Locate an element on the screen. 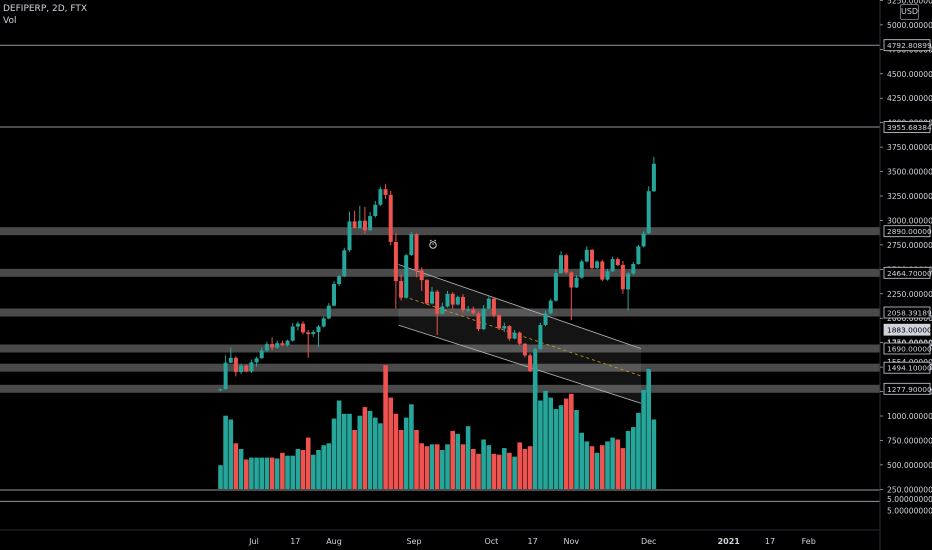 This screenshot has width=932, height=550. currency-button: USD is located at coordinates (909, 12).